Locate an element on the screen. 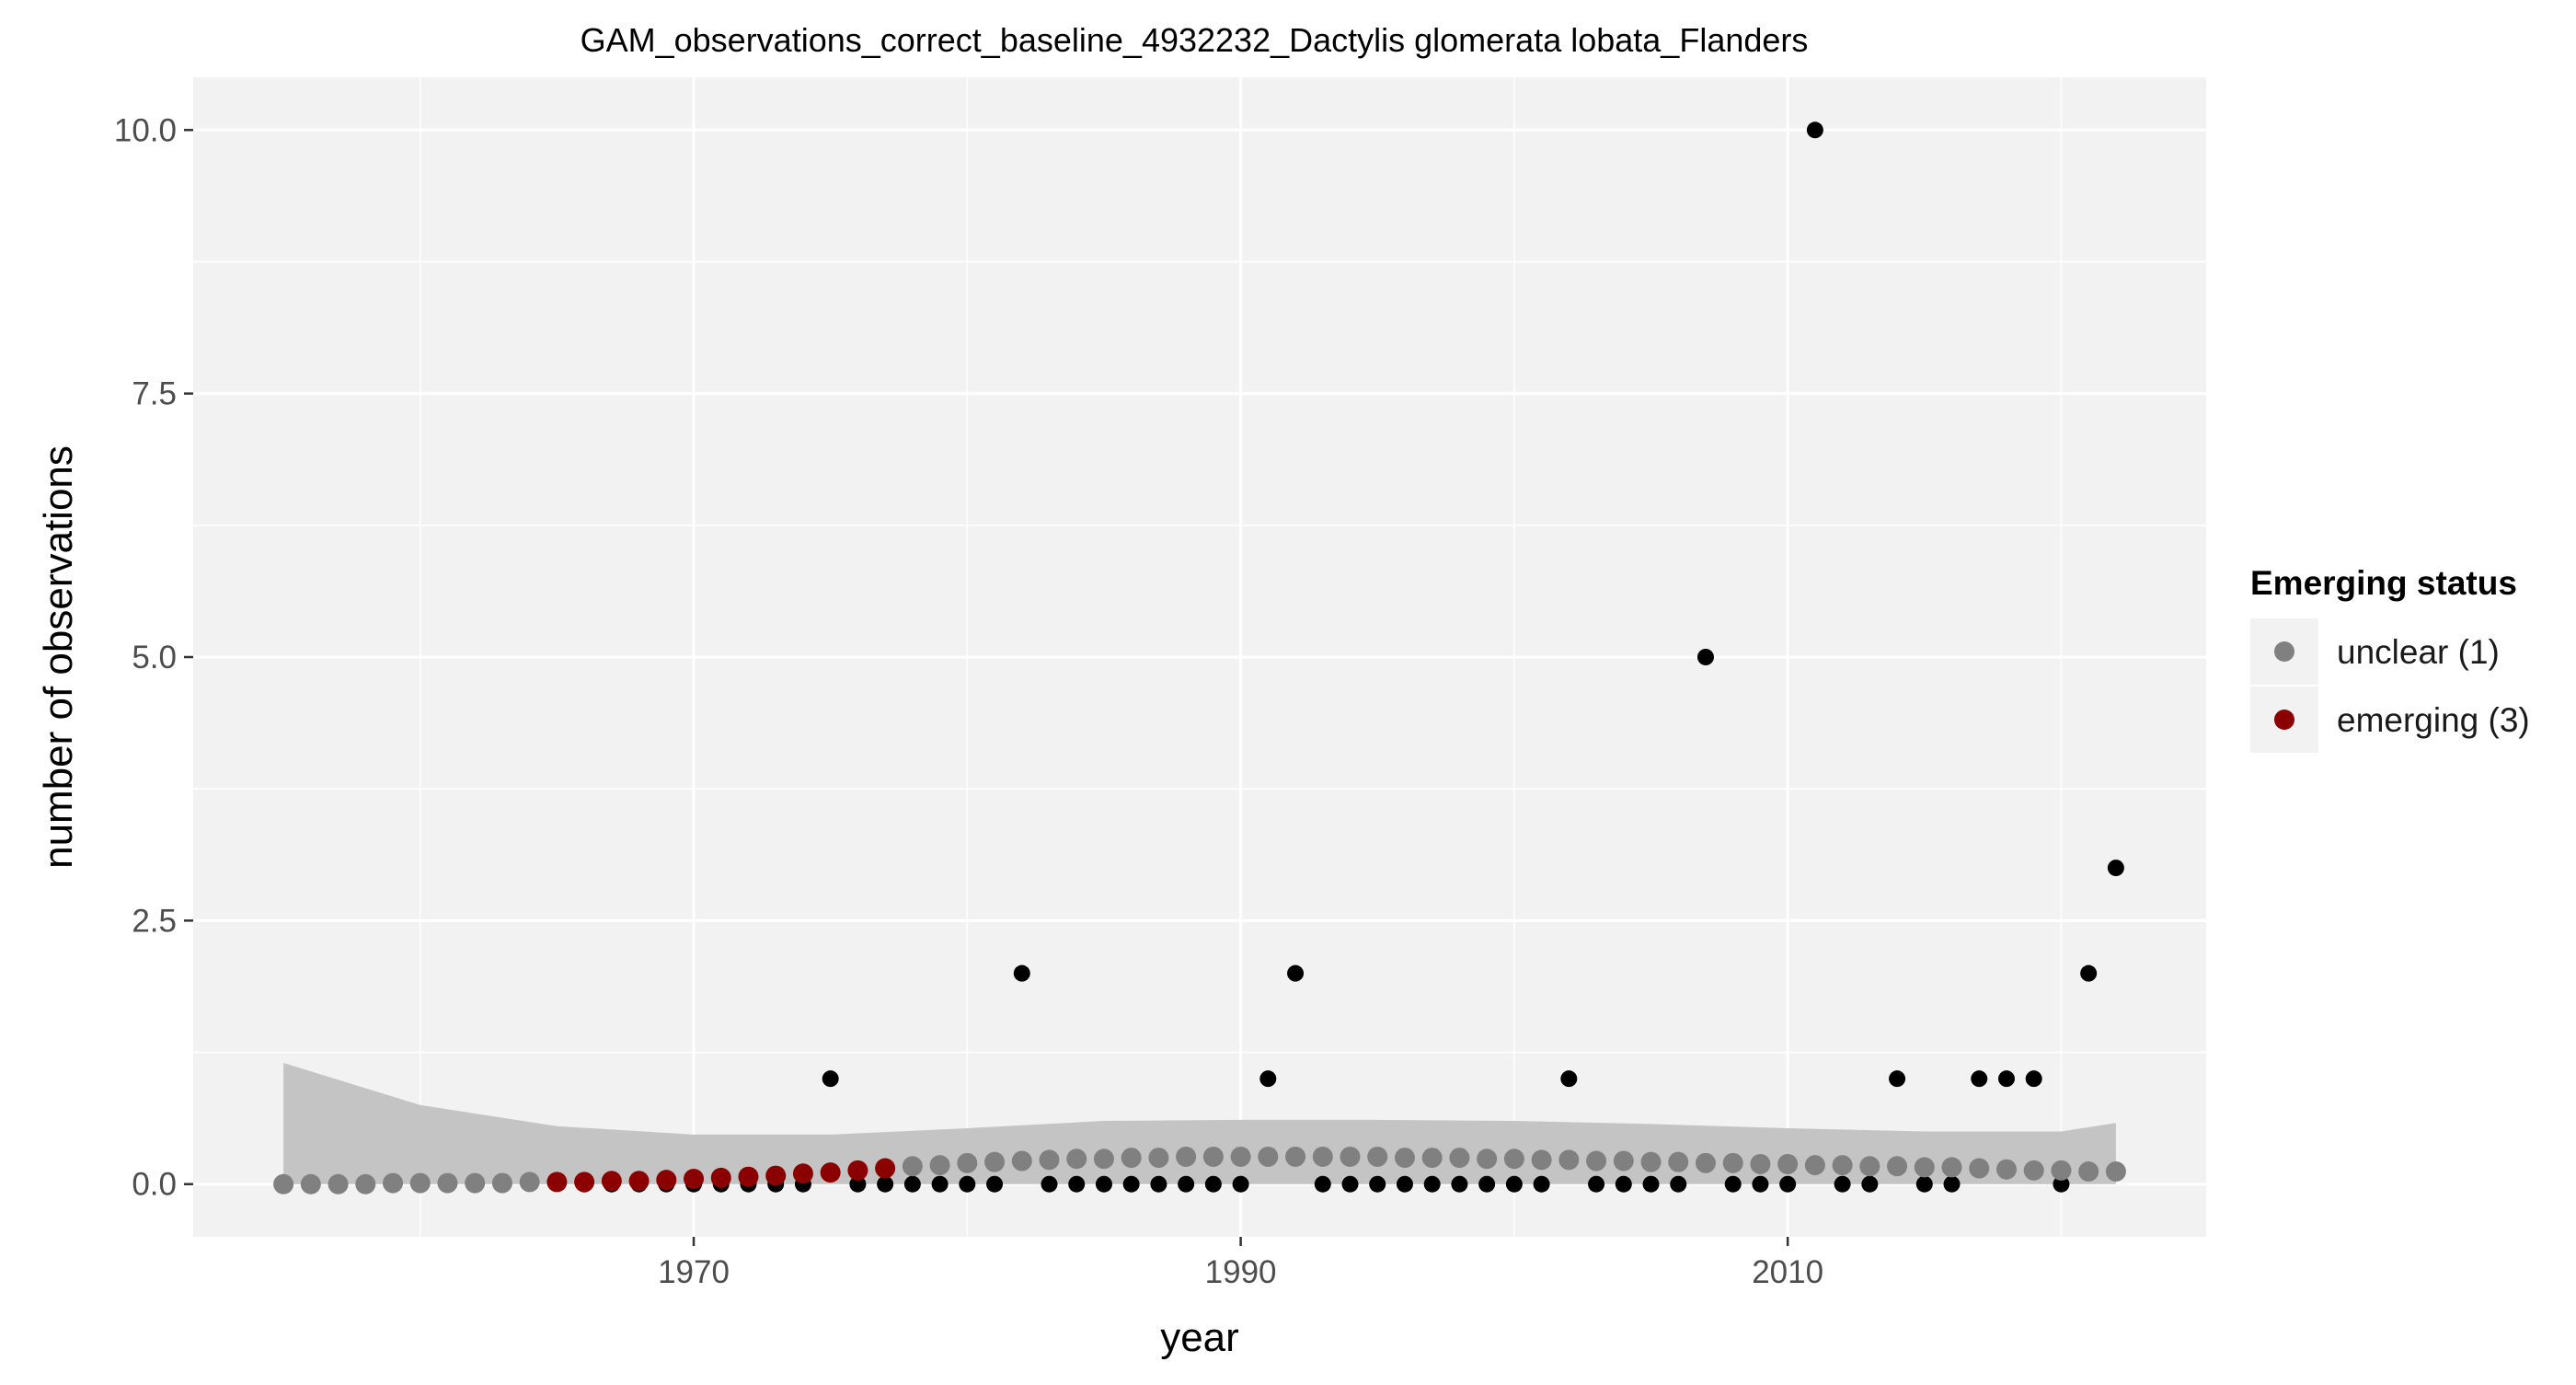 The width and height of the screenshot is (2576, 1385). x-axis-title: year is located at coordinates (1199, 1337).